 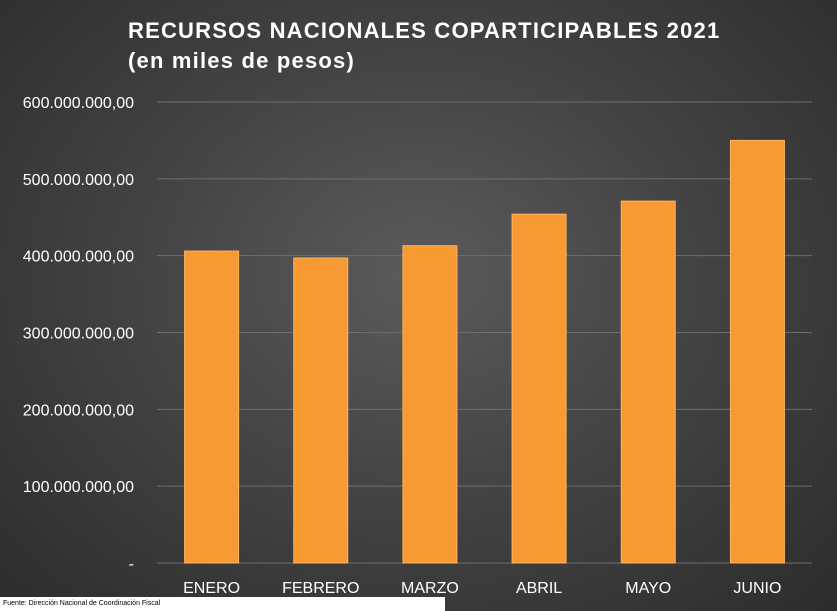 What do you see at coordinates (131, 564) in the screenshot?
I see `y-tick-label: -` at bounding box center [131, 564].